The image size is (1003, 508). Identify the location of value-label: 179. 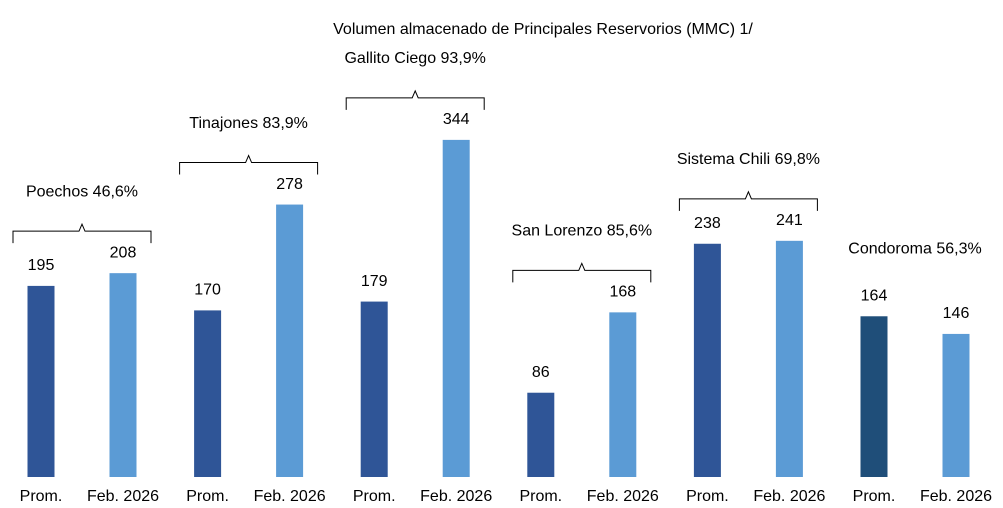
(374, 281).